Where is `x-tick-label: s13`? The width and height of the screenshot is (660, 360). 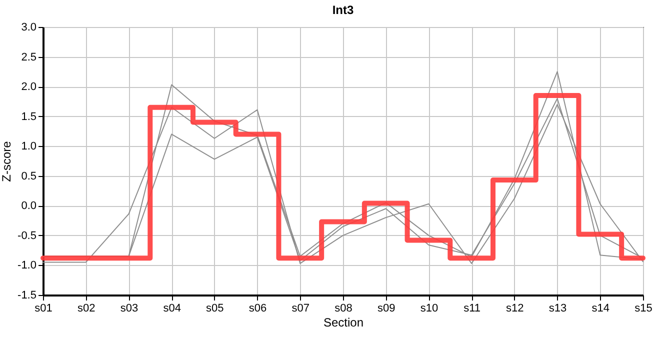
x-tick-label: s13 is located at coordinates (557, 308).